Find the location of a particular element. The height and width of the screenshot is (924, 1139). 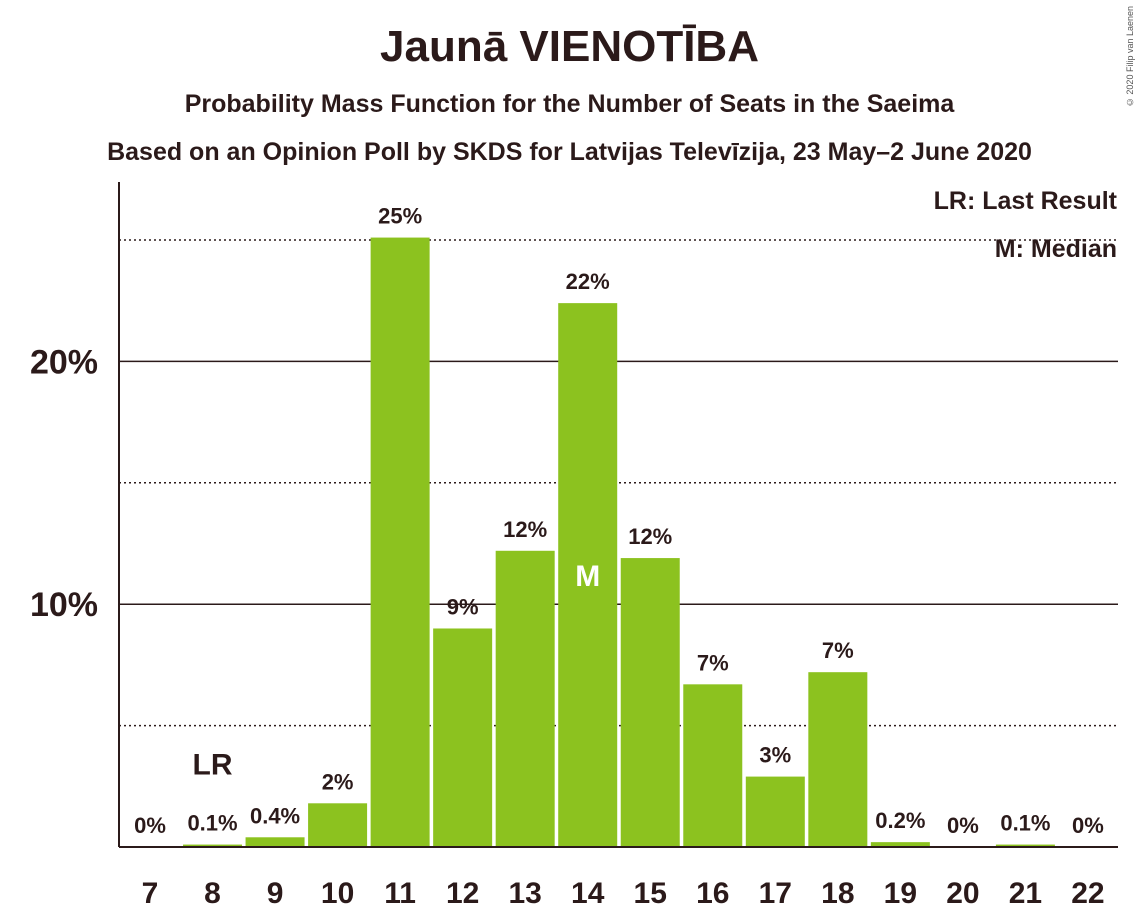

x-tick-label: 16 is located at coordinates (712, 893).